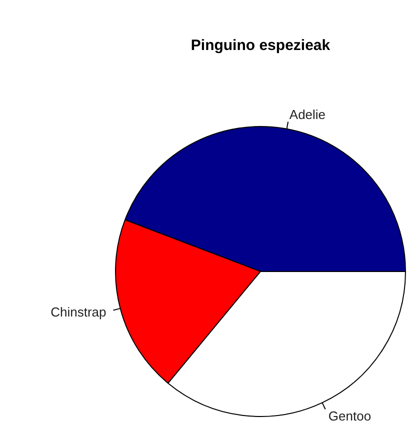 This screenshot has width=417, height=443. What do you see at coordinates (78, 312) in the screenshot?
I see `slice-label: Chinstrap` at bounding box center [78, 312].